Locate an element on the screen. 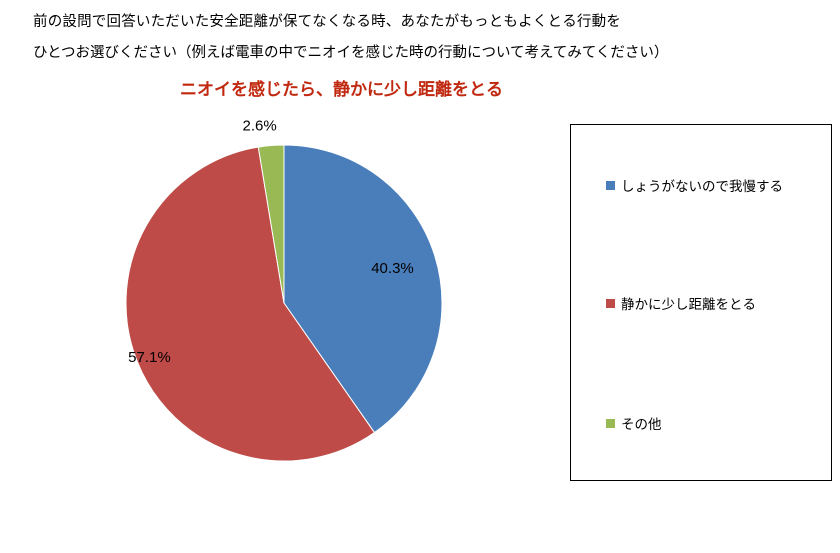 This screenshot has height=553, width=840. legend-item-gaman: しょうがないので我慢する is located at coordinates (694, 185).